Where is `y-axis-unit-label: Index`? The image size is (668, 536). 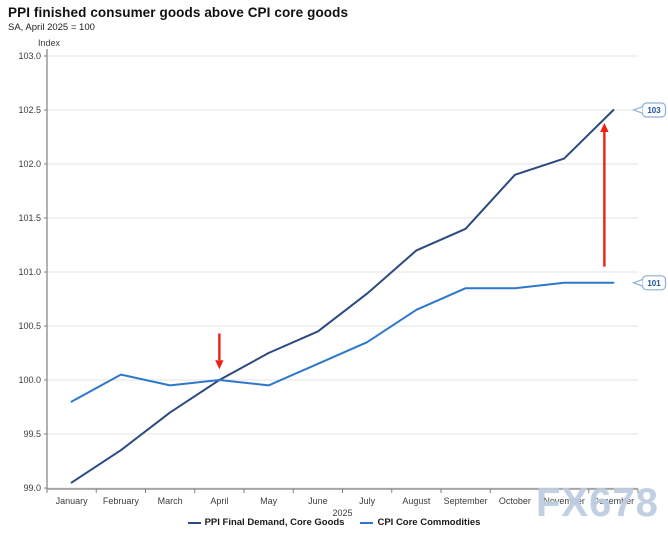
y-axis-unit-label: Index is located at coordinates (49, 43).